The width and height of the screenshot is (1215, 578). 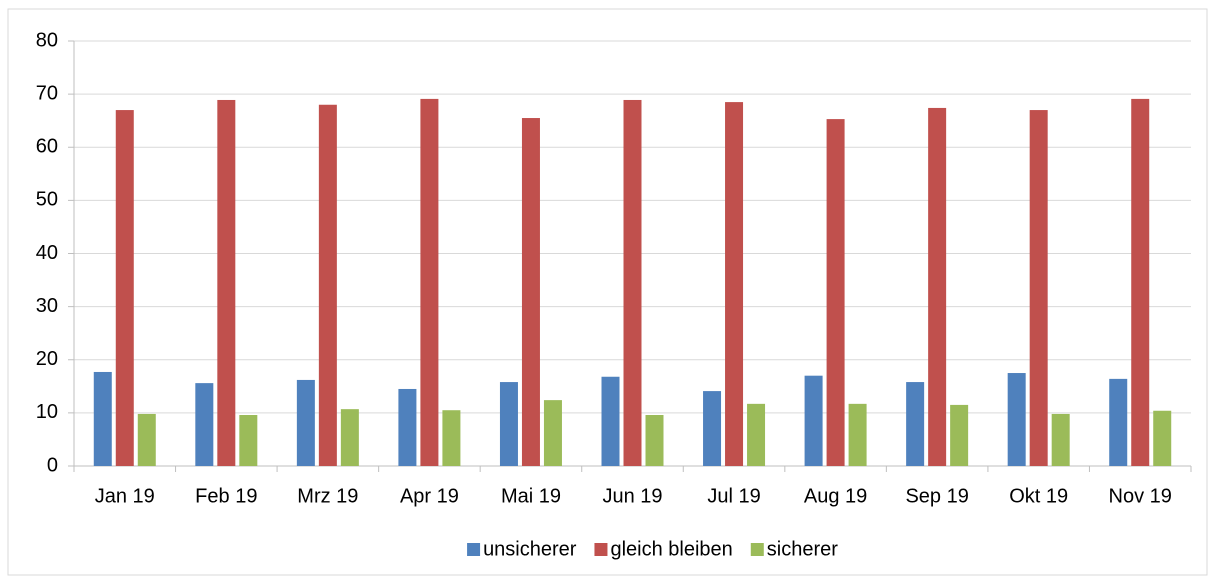 What do you see at coordinates (1038, 496) in the screenshot?
I see `x-tick-label: Okt 19` at bounding box center [1038, 496].